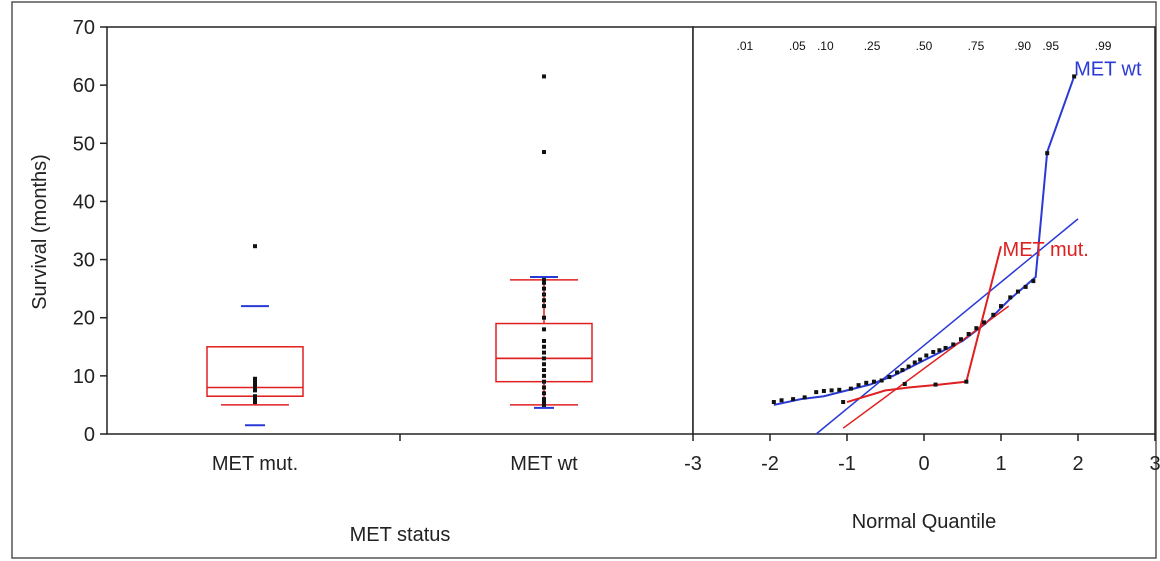  I want to click on probability-tick-label: .05, so click(797, 46).